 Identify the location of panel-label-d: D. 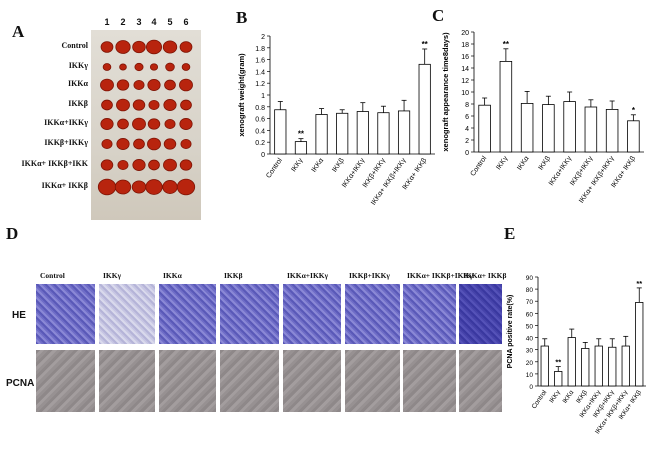
(12, 233).